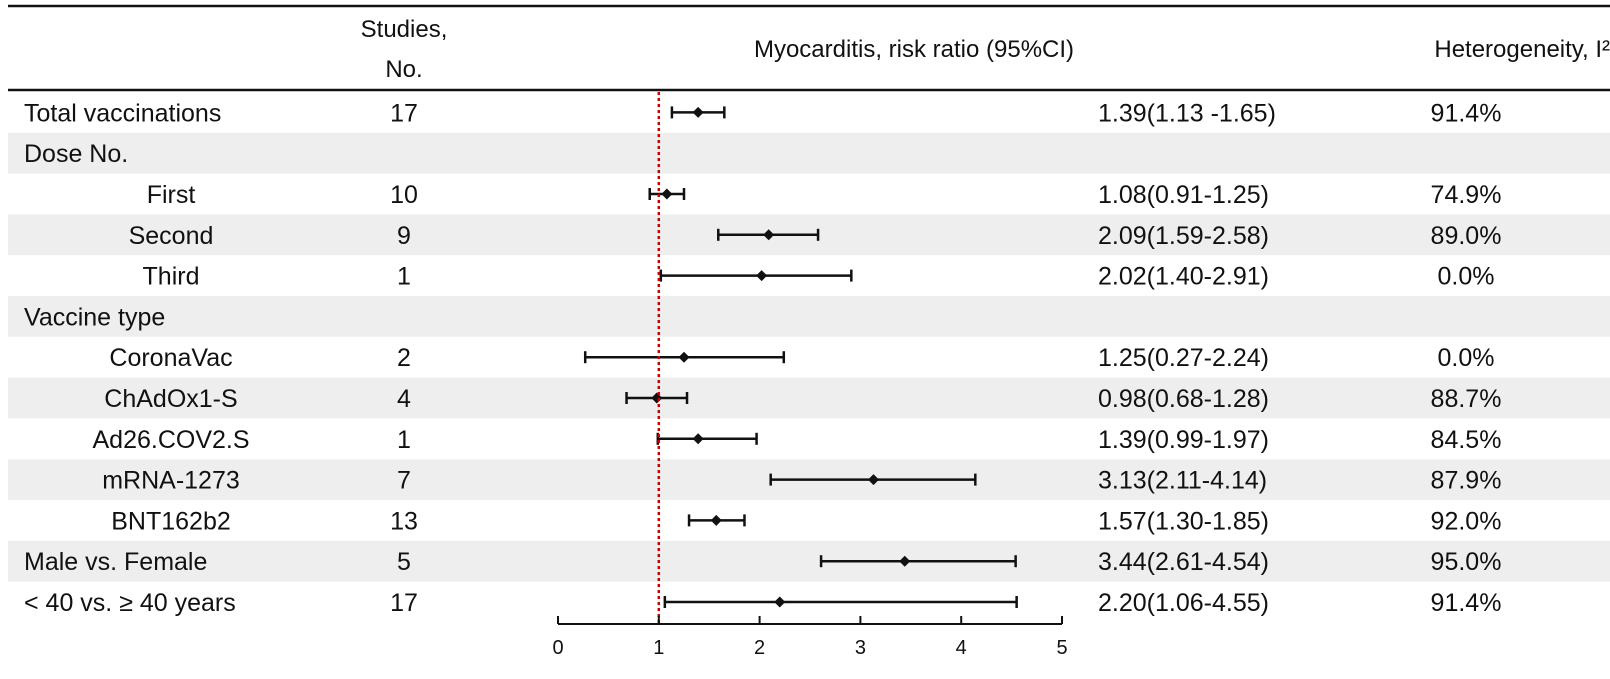  Describe the element at coordinates (1466, 195) in the screenshot. I see `row-heterogeneity: 74.9%` at that location.